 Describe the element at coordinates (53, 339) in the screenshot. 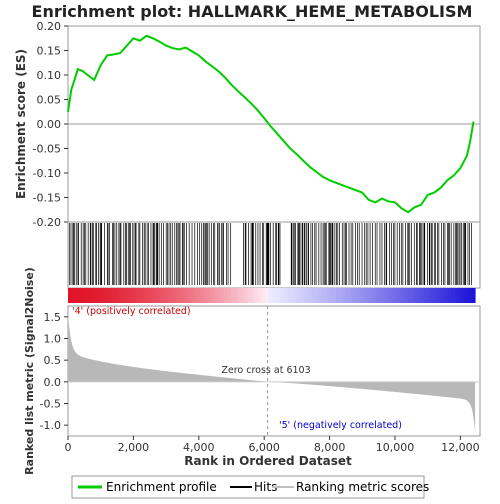

I see `metric-y-tick-label: 1.0` at that location.